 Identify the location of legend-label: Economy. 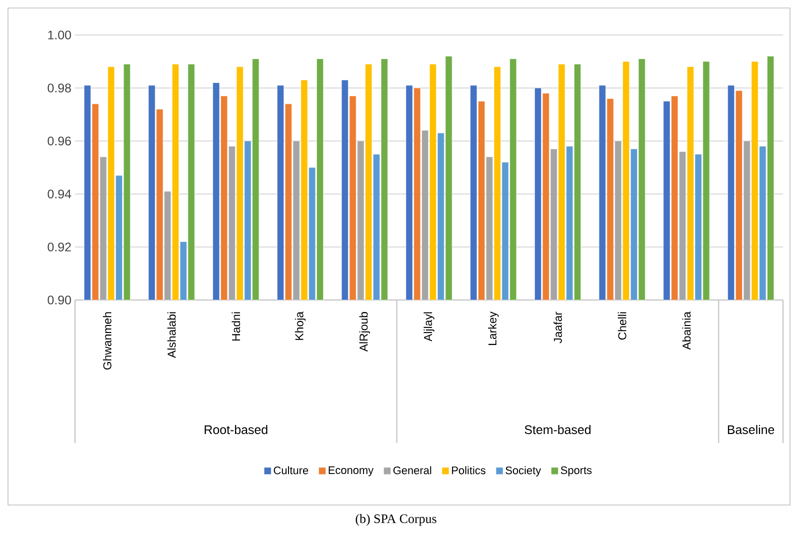
(351, 471).